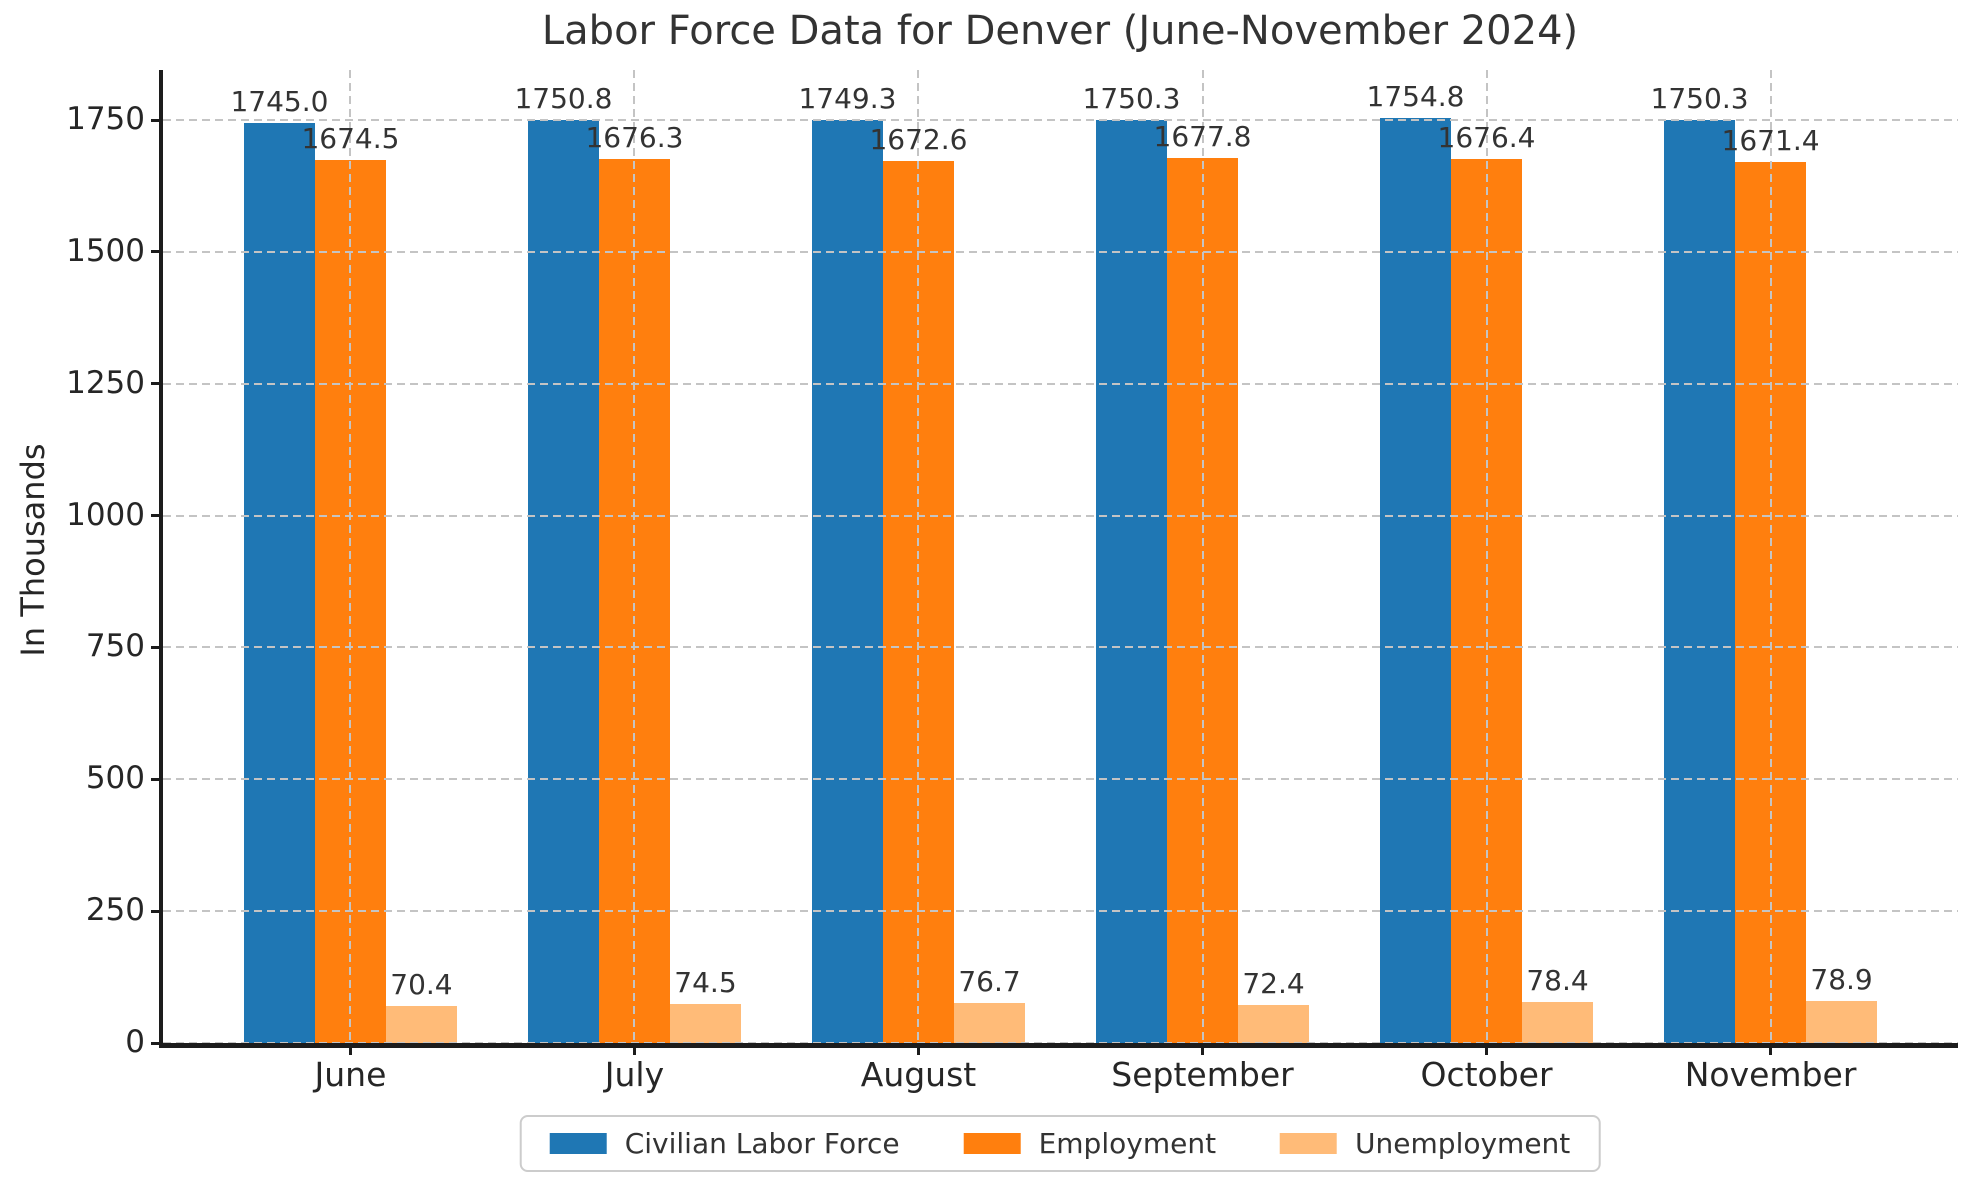 The height and width of the screenshot is (1186, 1979). What do you see at coordinates (989, 981) in the screenshot?
I see `bar-value-label: 76.7` at bounding box center [989, 981].